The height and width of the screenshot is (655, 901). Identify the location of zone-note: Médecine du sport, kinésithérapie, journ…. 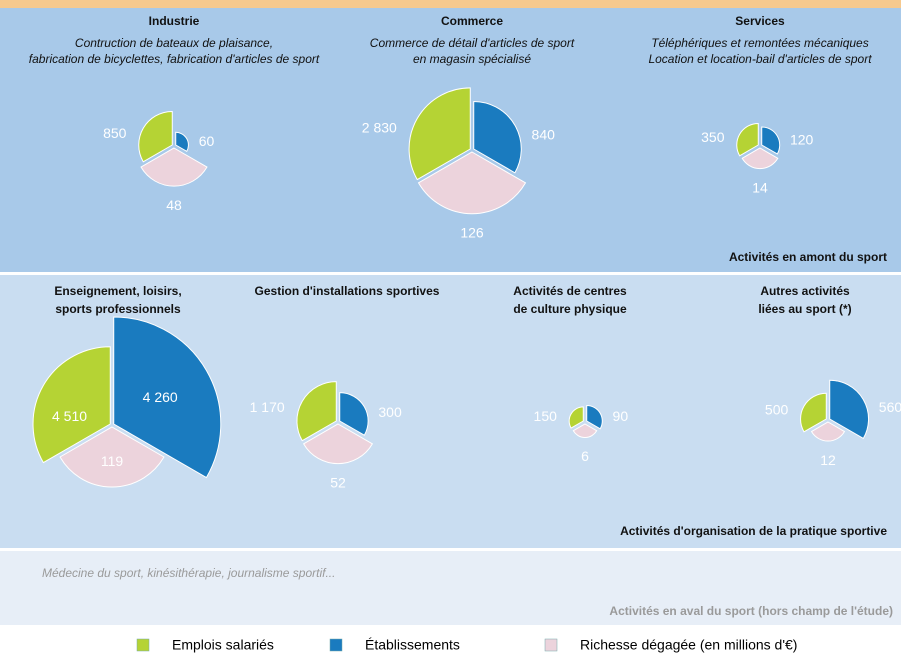
(188, 573).